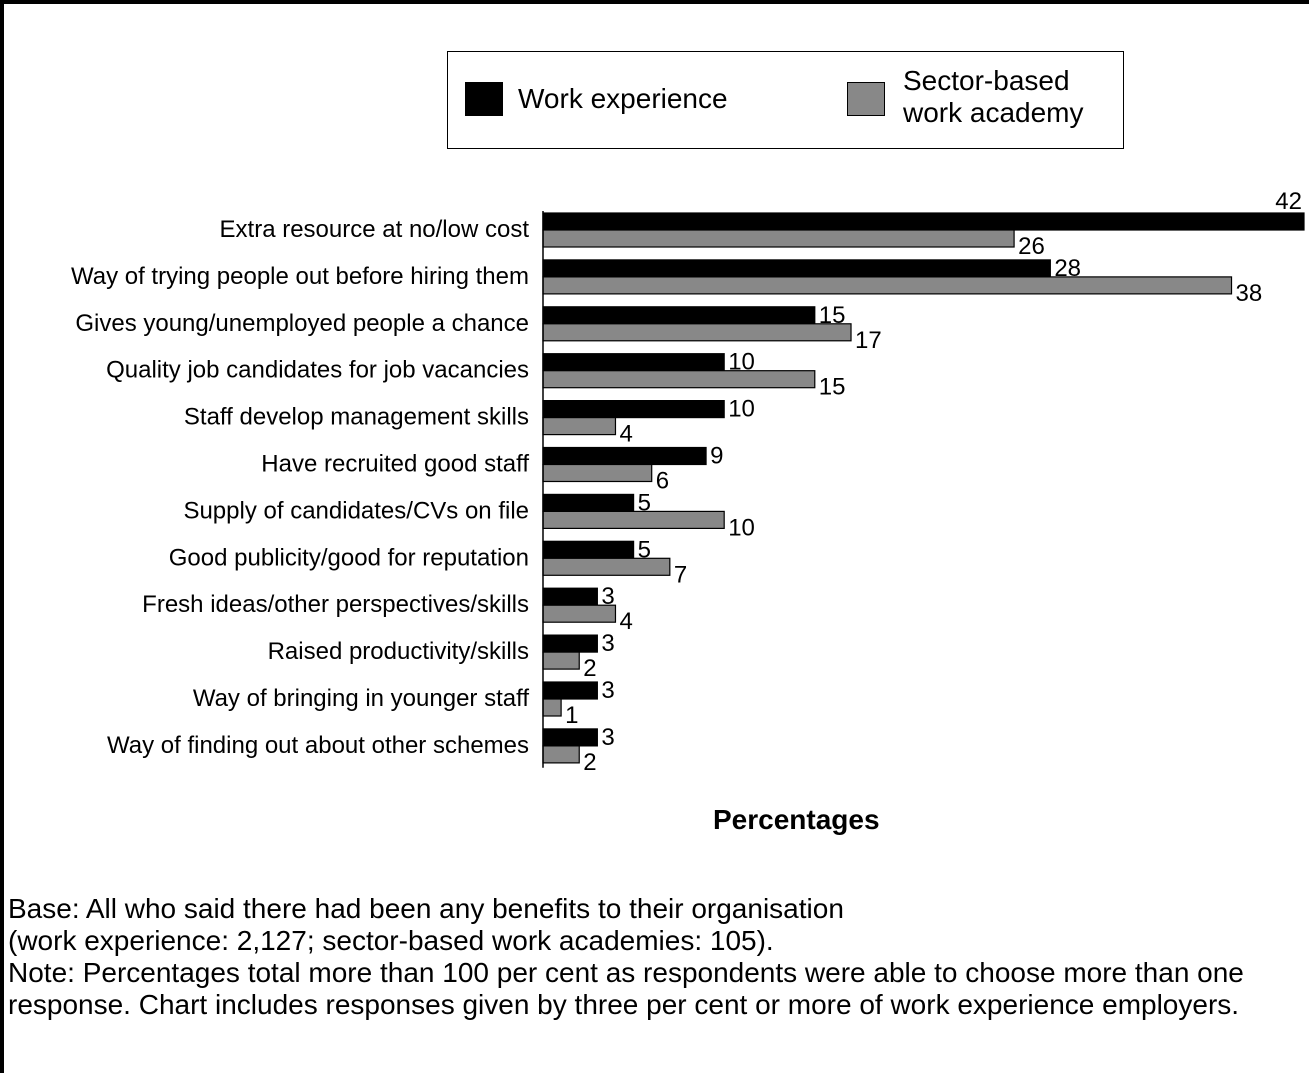  What do you see at coordinates (484, 99) in the screenshot?
I see `legend-swatch-work-experience` at bounding box center [484, 99].